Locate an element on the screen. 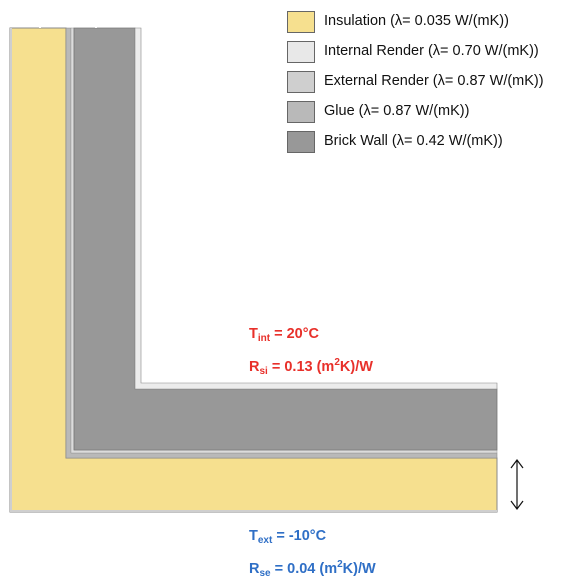 Image resolution: width=582 pixels, height=586 pixels. swatch-insulation is located at coordinates (301, 22).